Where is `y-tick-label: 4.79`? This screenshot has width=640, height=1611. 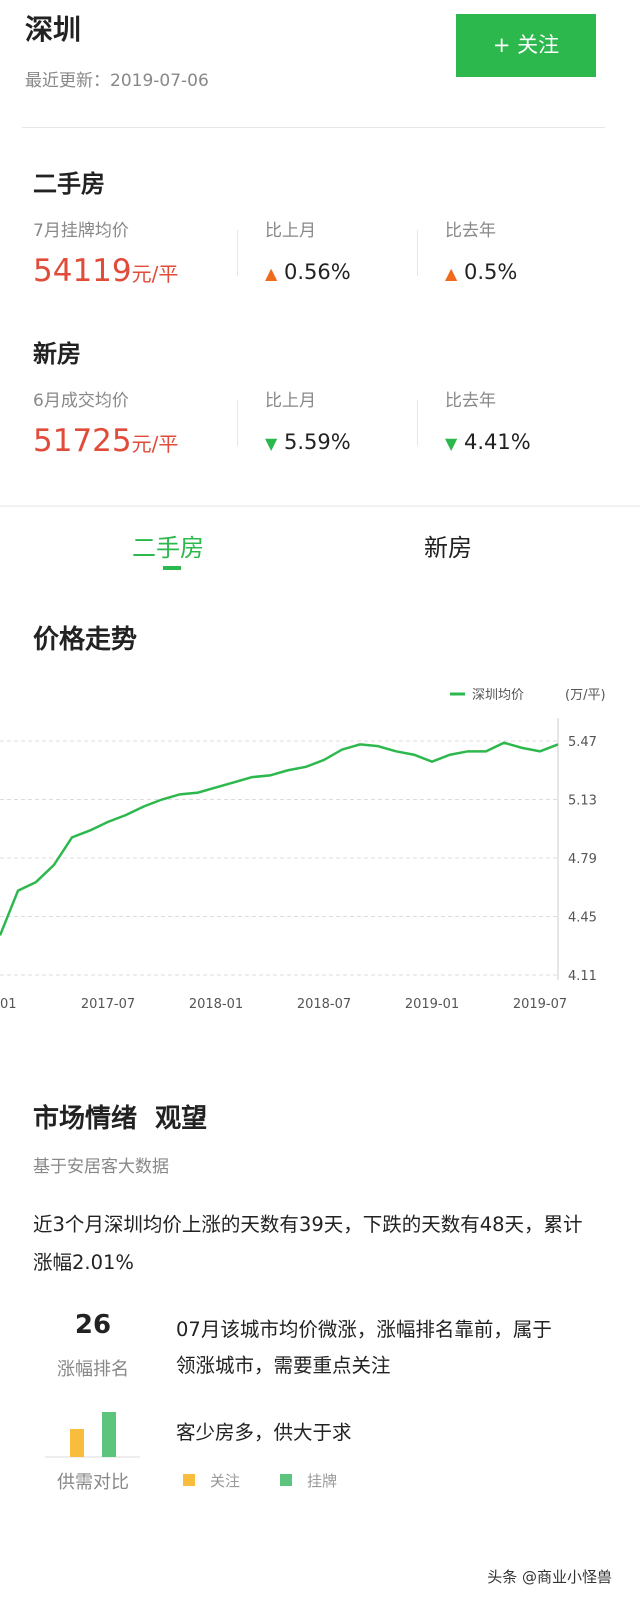
y-tick-label: 4.79 is located at coordinates (582, 859).